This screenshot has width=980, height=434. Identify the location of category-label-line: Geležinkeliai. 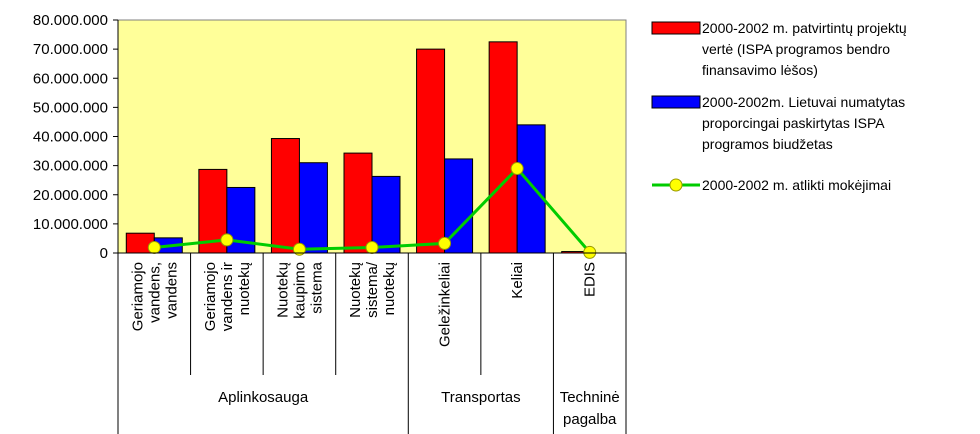
(445, 304).